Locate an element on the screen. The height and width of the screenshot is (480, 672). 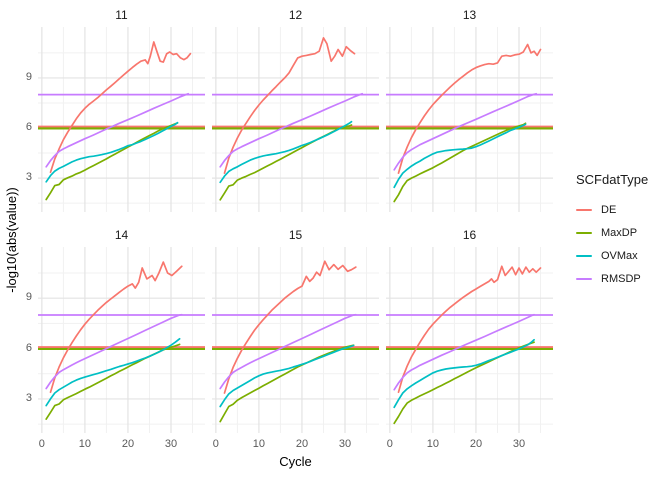
legend-label-de: DE is located at coordinates (609, 209).